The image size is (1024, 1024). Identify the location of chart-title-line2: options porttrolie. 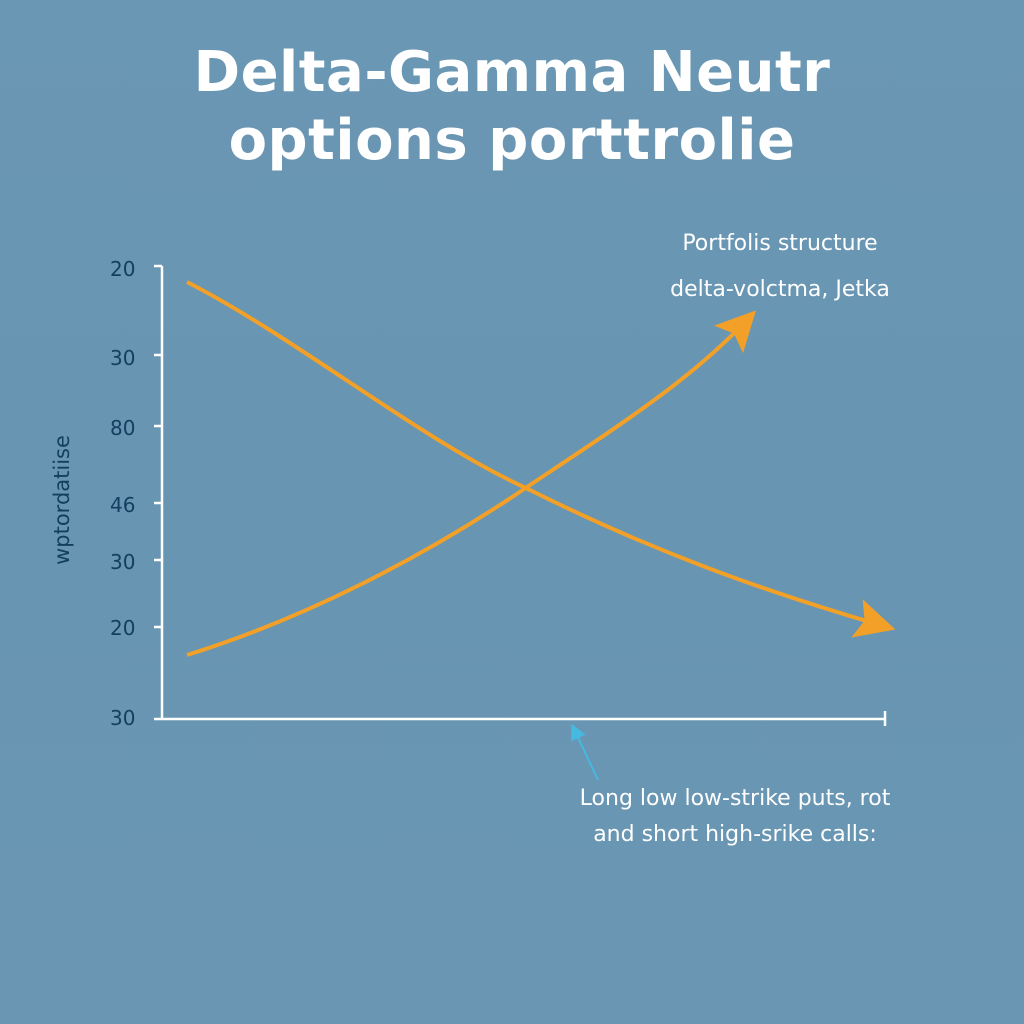
(512, 140).